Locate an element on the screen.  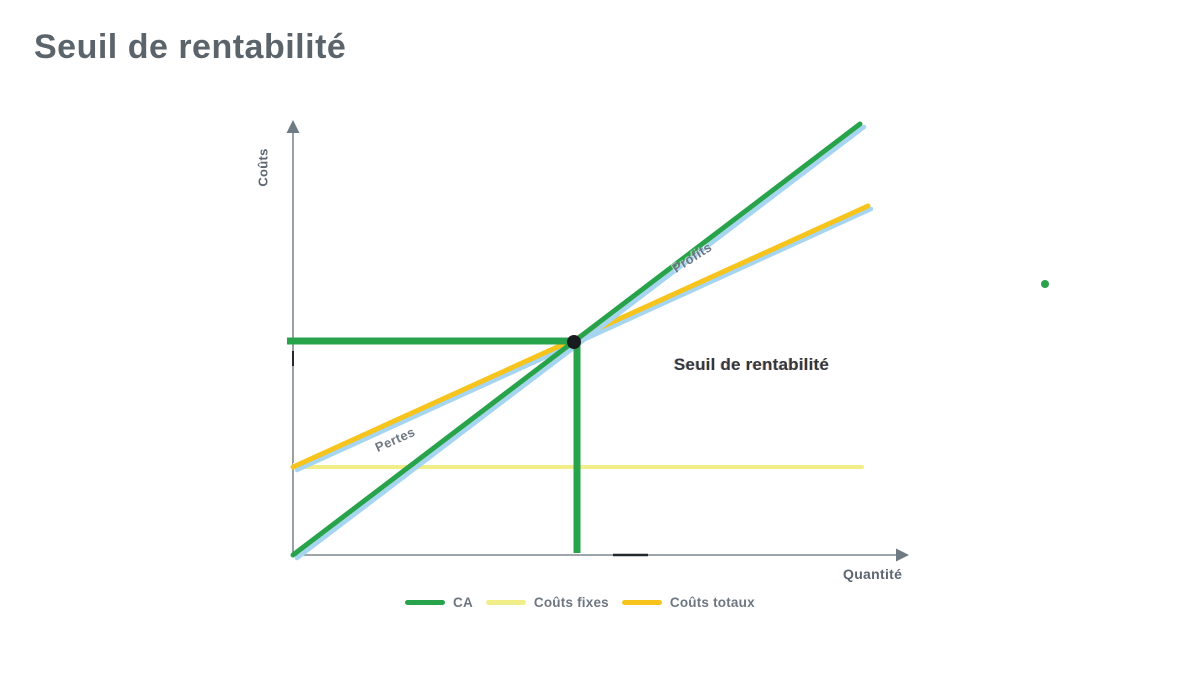
breakeven-annotation: Seuil de rentabilité is located at coordinates (752, 364).